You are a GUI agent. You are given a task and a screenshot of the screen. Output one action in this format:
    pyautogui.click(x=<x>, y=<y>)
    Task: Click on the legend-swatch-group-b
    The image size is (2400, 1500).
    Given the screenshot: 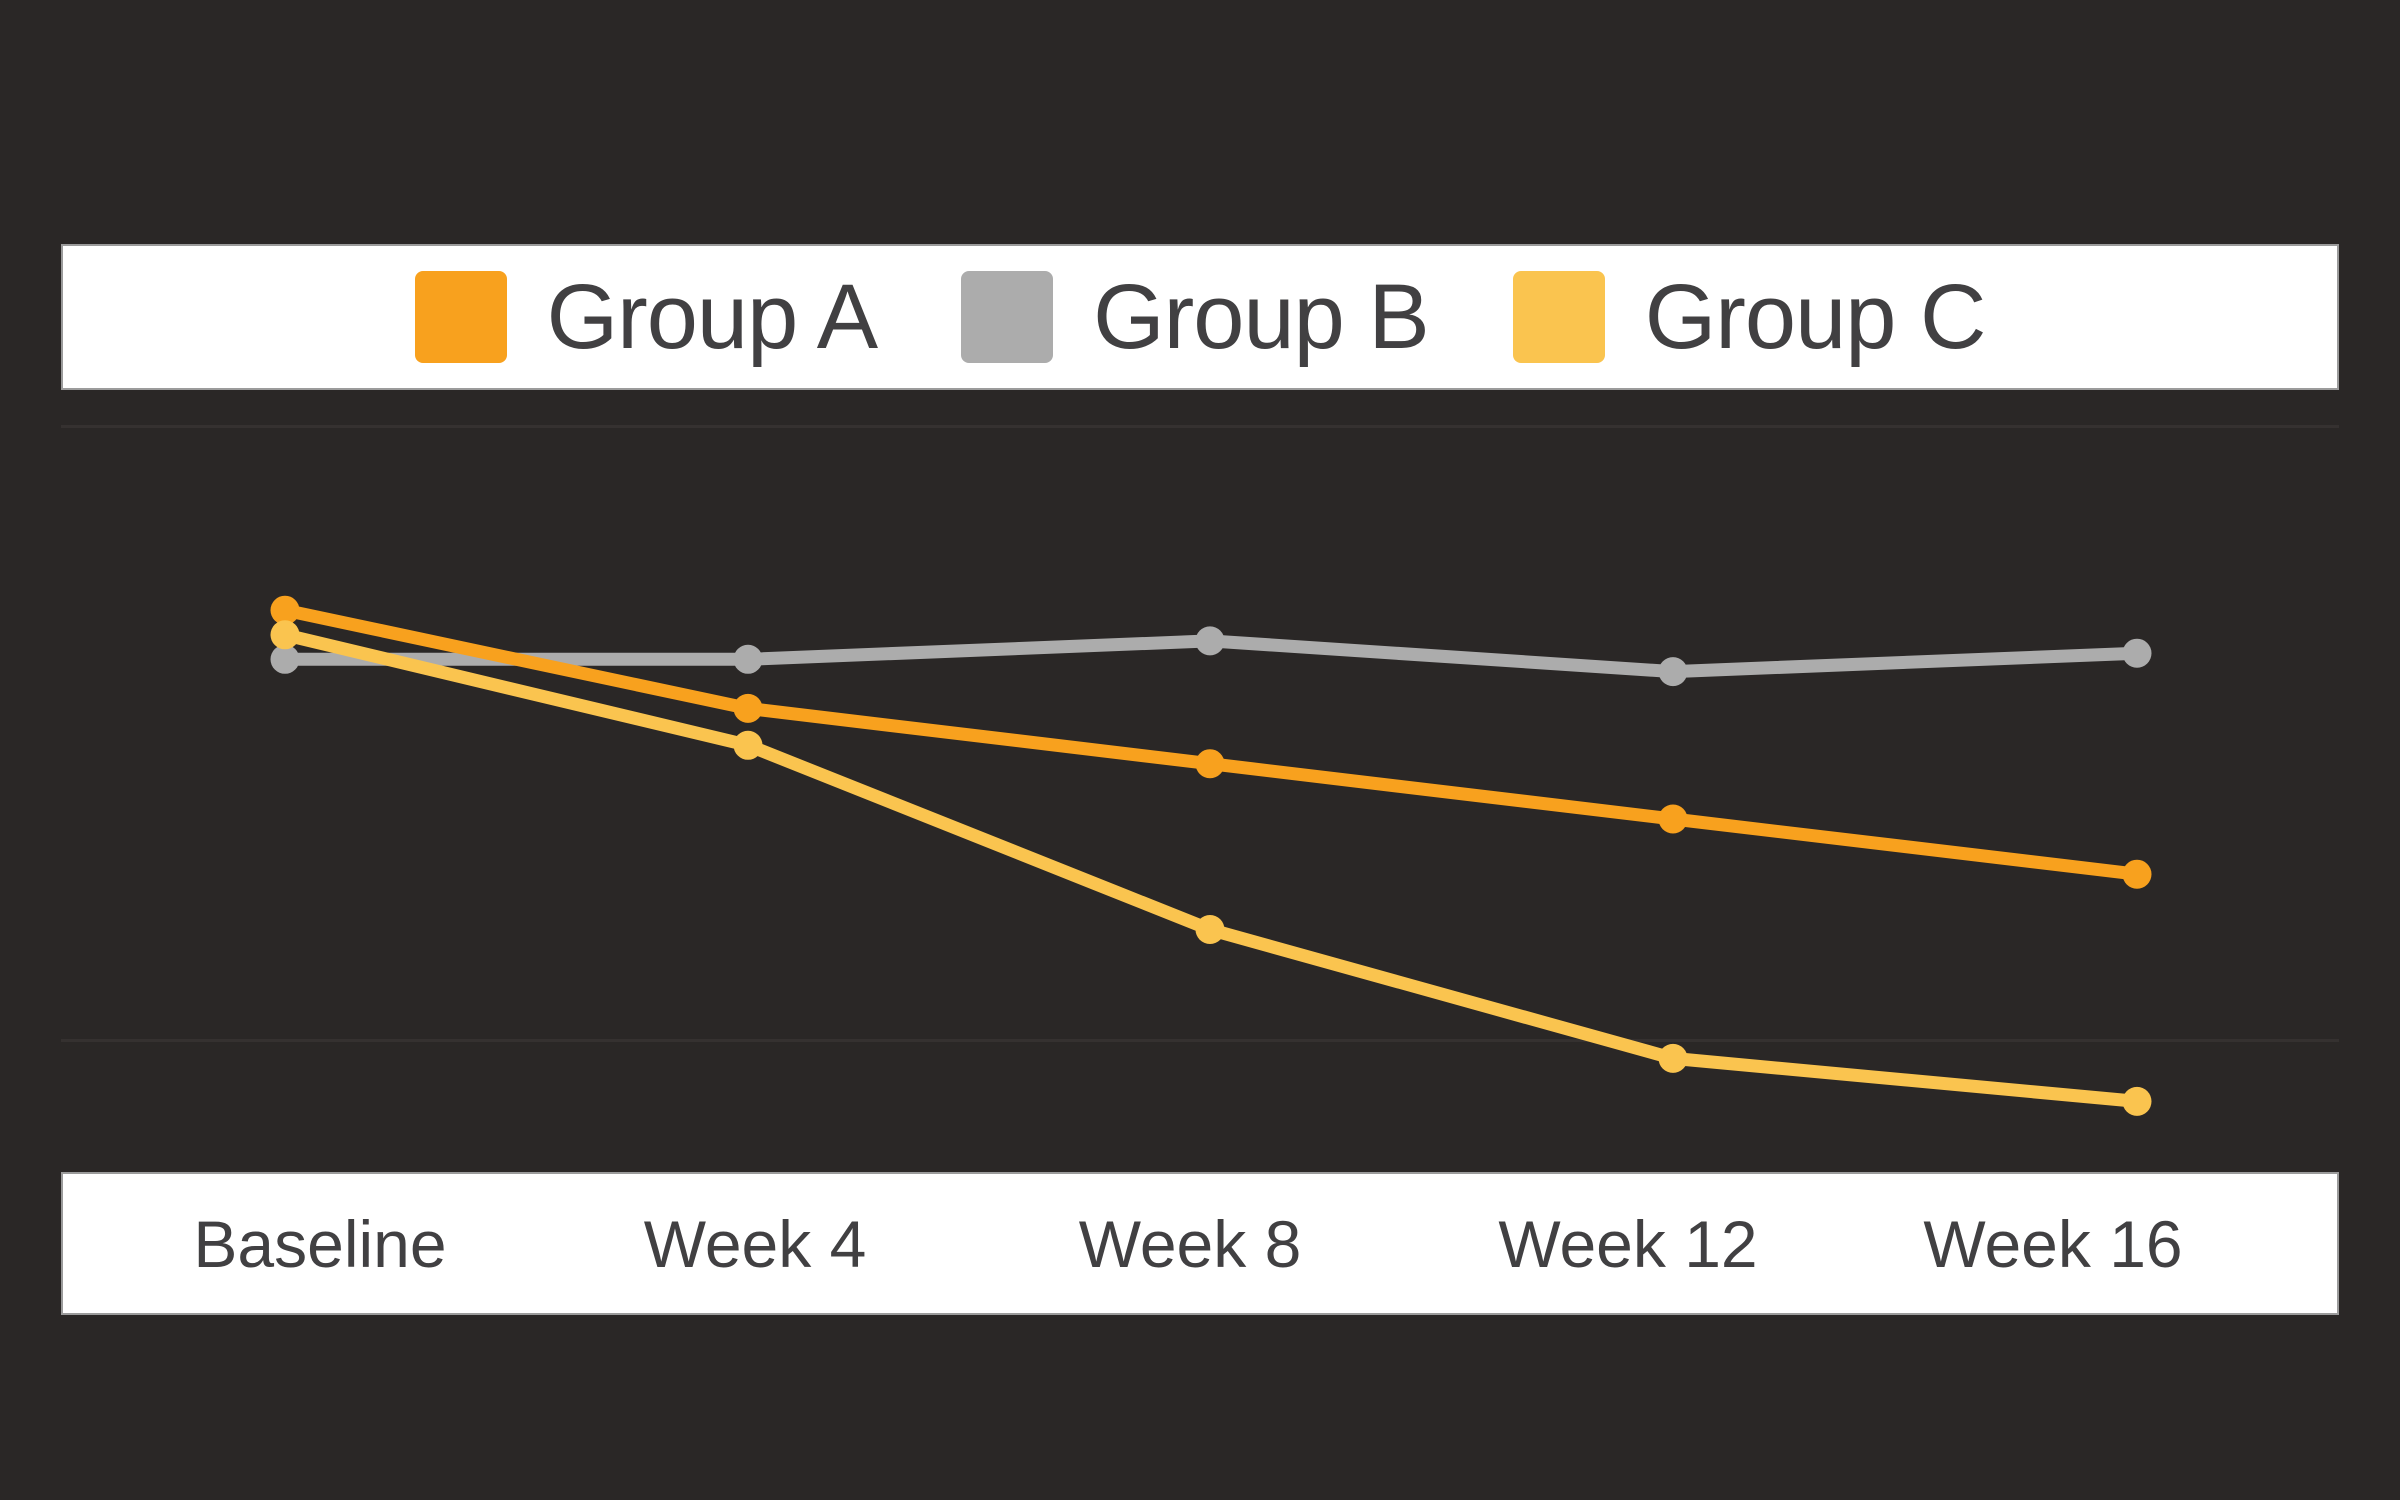 What is the action you would take?
    pyautogui.click(x=1007, y=317)
    